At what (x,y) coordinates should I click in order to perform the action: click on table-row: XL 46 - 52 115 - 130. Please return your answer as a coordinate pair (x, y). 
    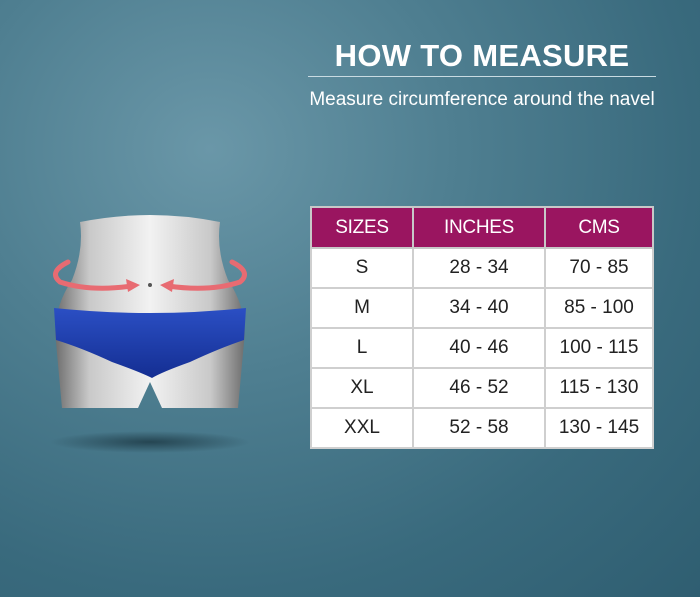
    Looking at the image, I should click on (482, 388).